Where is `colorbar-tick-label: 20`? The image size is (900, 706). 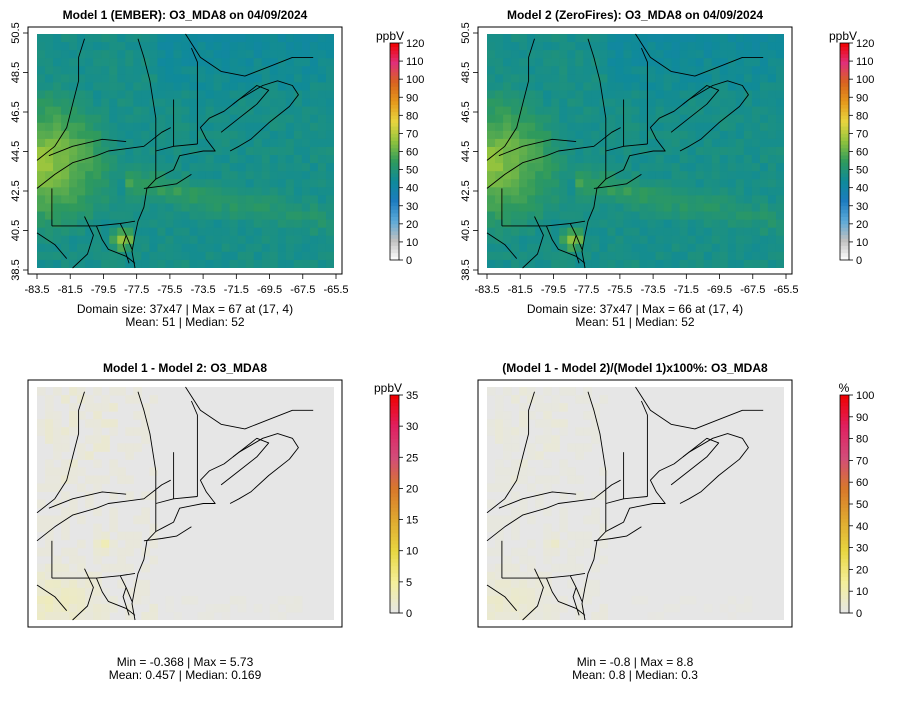 colorbar-tick-label: 20 is located at coordinates (862, 570).